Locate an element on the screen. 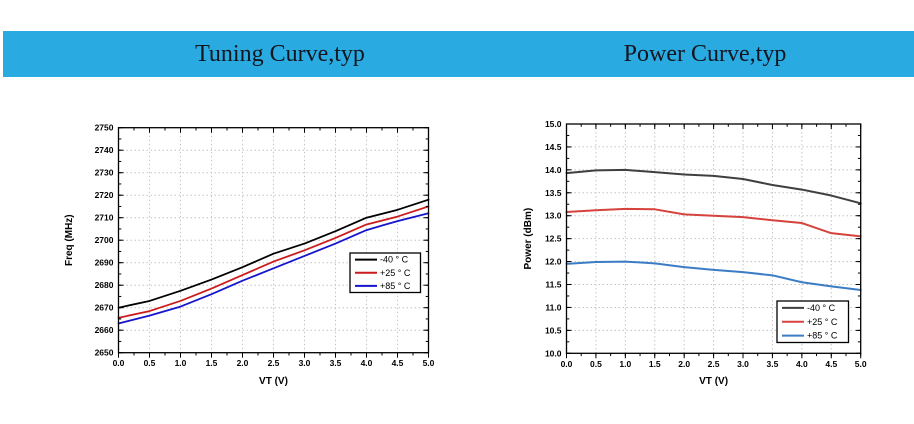  y-tick-label: 2670 is located at coordinates (104, 308).